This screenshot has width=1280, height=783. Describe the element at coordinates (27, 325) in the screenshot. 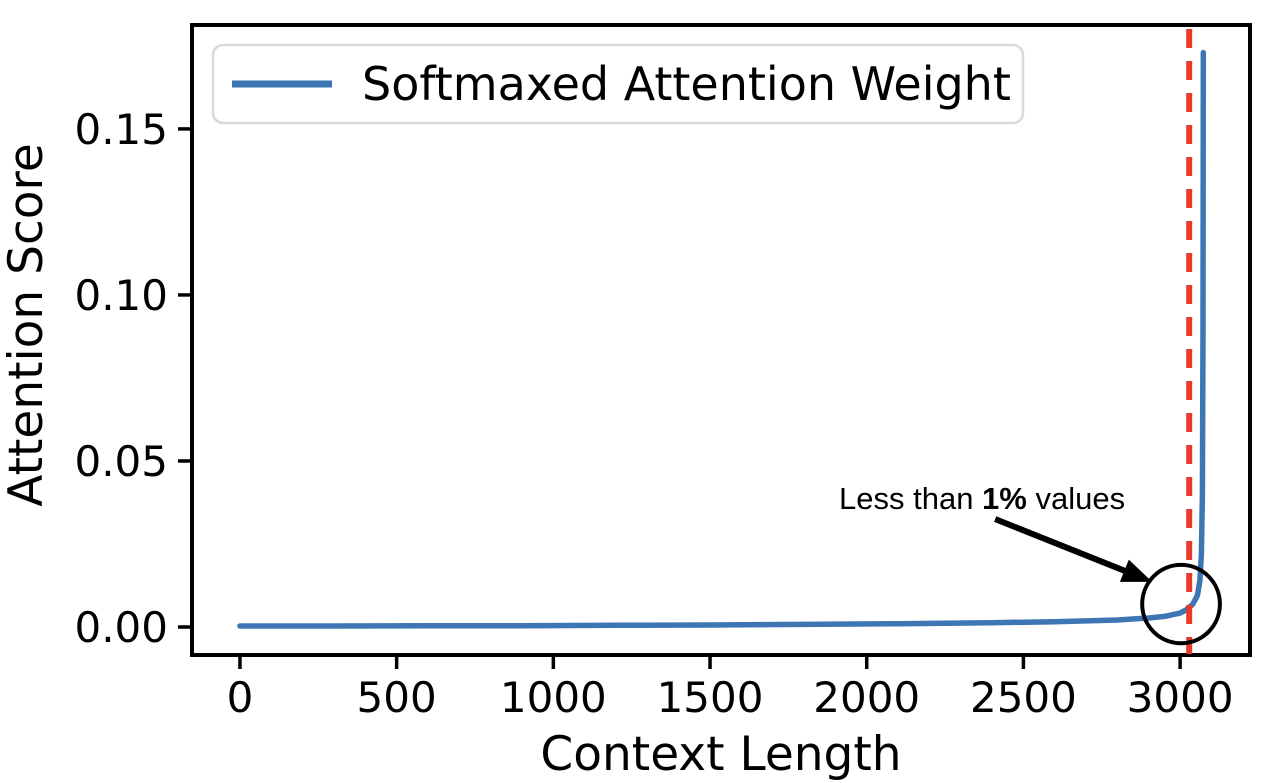

I see `y-axis-label: Attention Score` at that location.